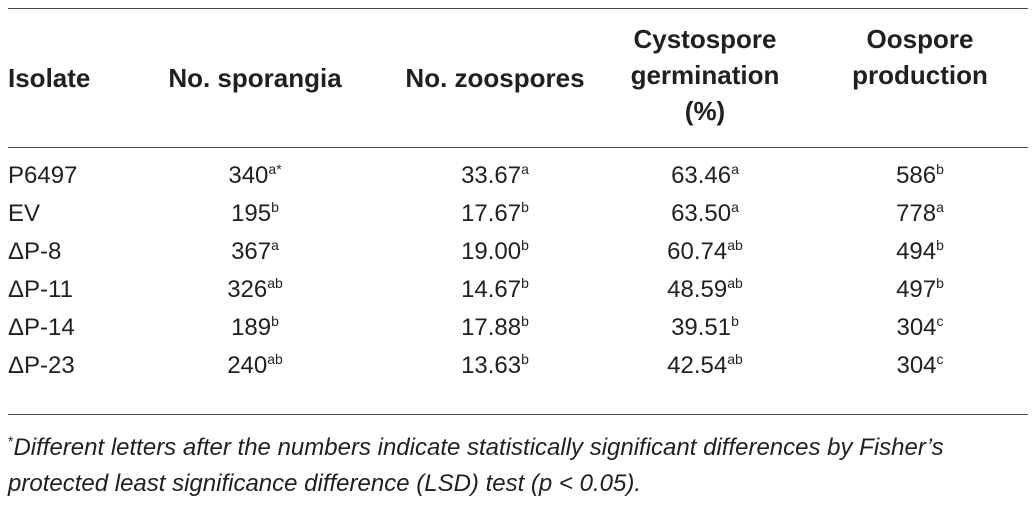  I want to click on value: 240, so click(247, 365).